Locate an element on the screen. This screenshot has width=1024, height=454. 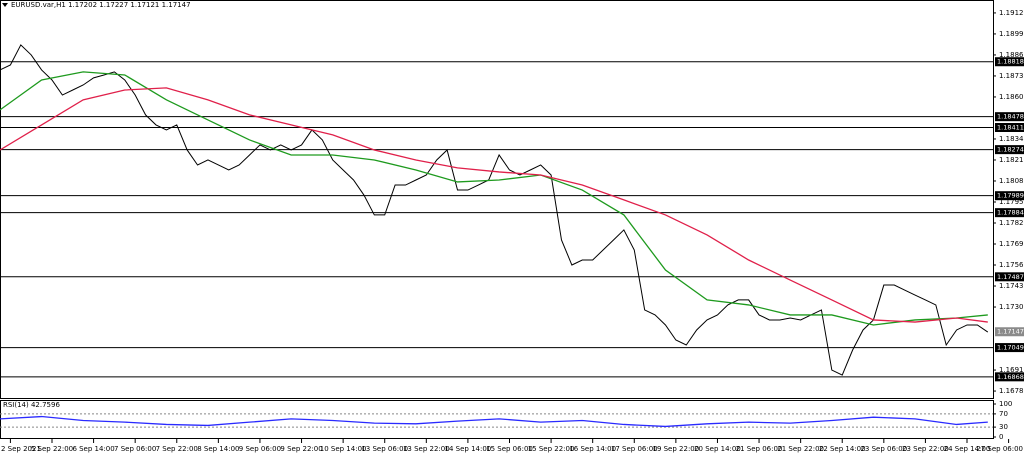
price-label-box is located at coordinates (1009, 332).